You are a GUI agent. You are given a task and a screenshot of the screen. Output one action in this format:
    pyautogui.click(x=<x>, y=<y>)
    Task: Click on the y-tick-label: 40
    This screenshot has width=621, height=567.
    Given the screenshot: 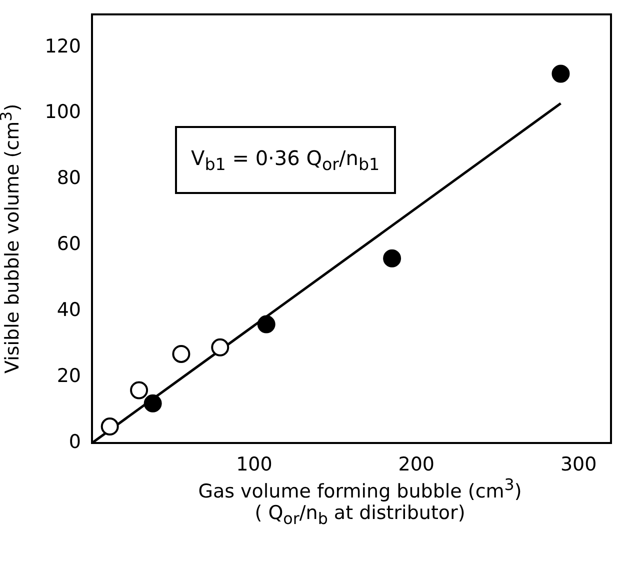 What is the action you would take?
    pyautogui.click(x=68, y=310)
    